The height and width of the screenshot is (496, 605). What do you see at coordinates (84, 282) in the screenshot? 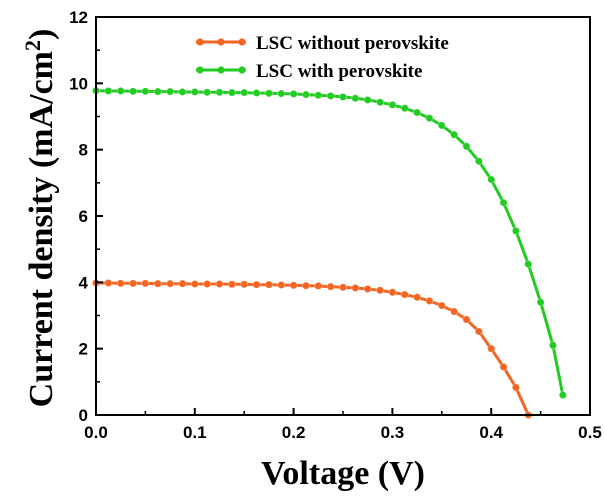
I see `y-tick-label: 4` at bounding box center [84, 282].